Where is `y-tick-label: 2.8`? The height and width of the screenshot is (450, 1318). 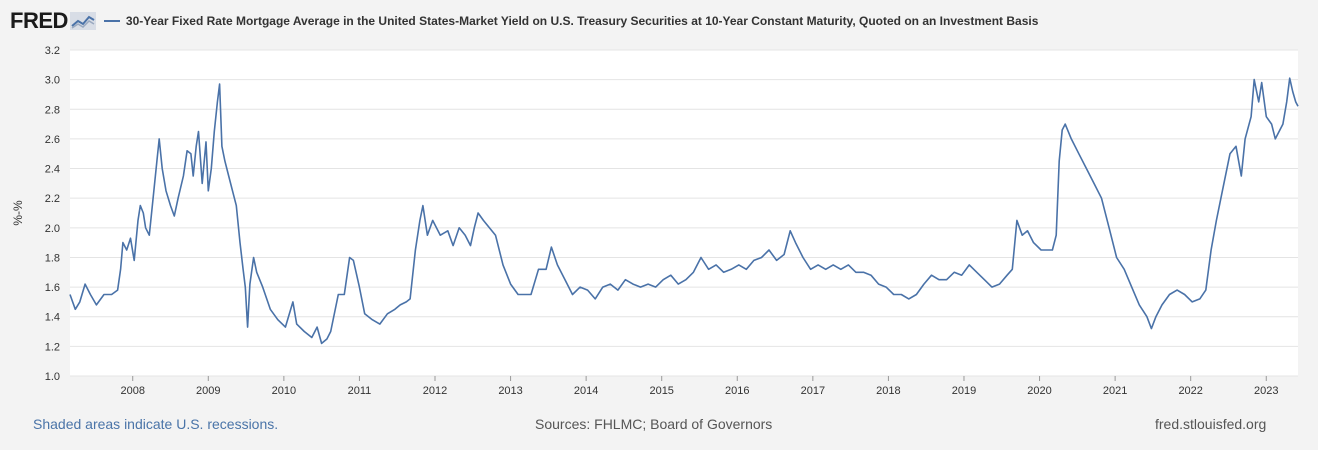 y-tick-label: 2.8 is located at coordinates (52, 110).